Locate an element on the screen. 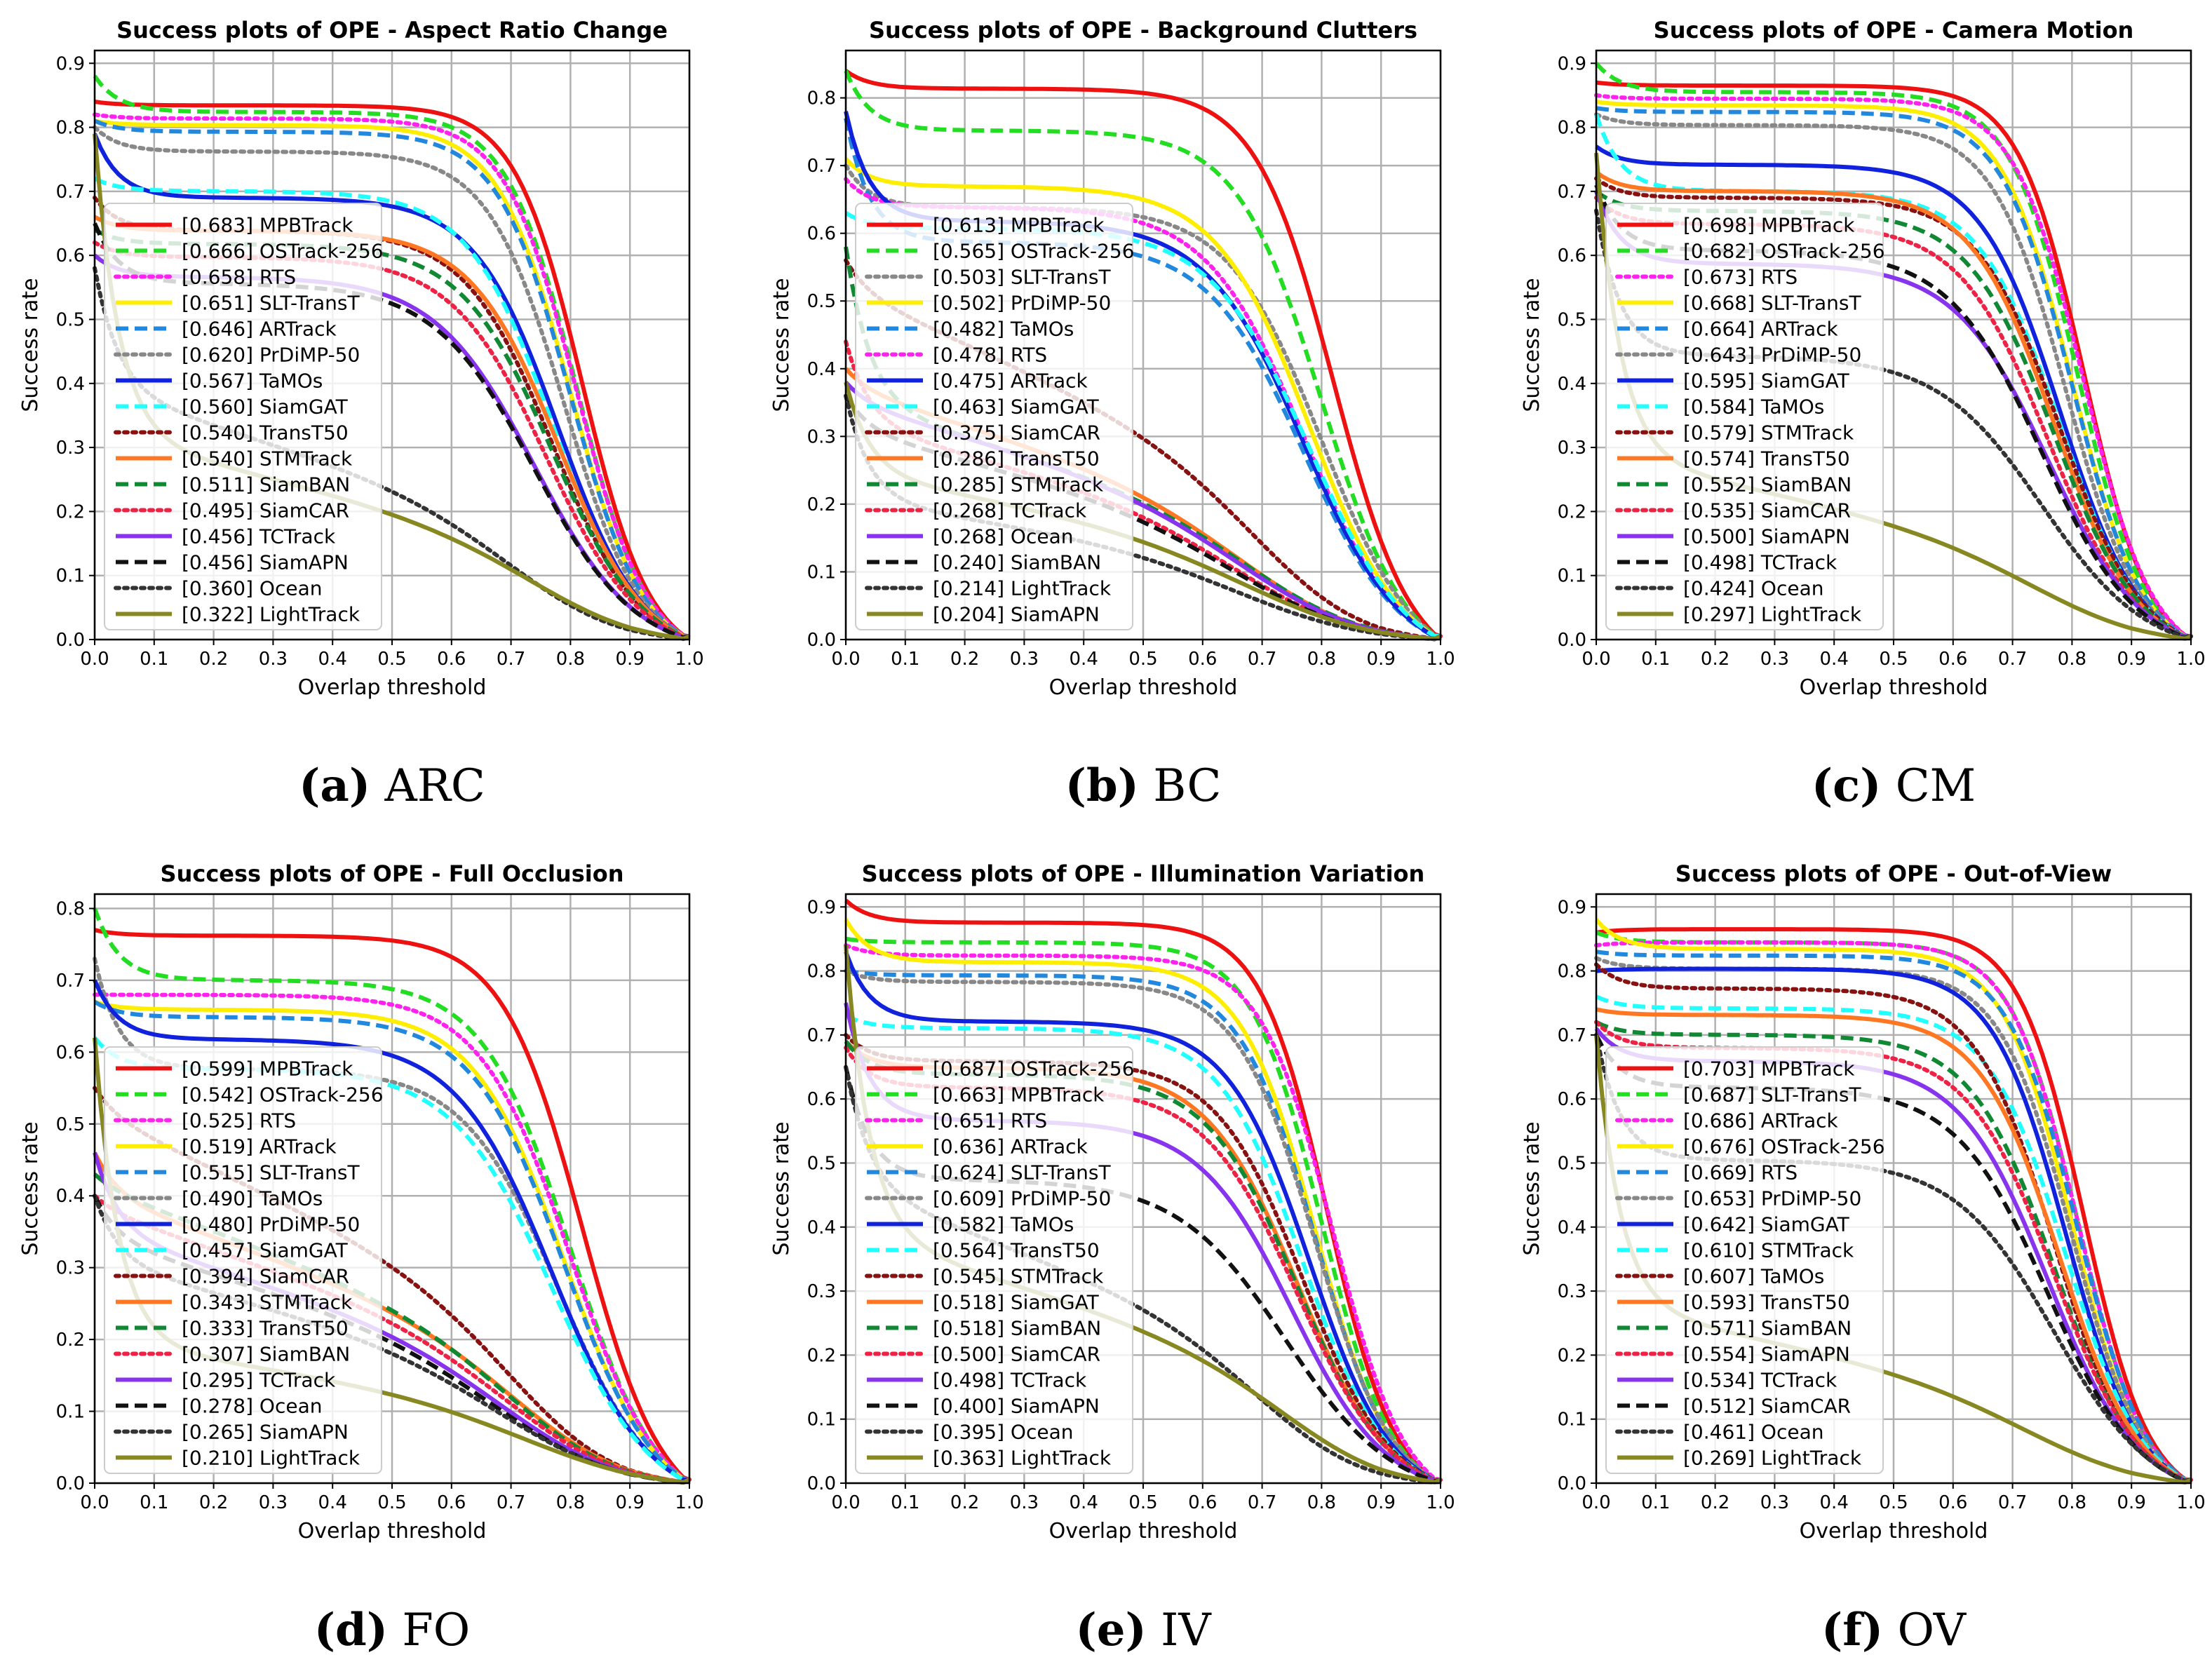 This screenshot has width=2212, height=1676. y-tick-label: 0.8 is located at coordinates (1572, 971).